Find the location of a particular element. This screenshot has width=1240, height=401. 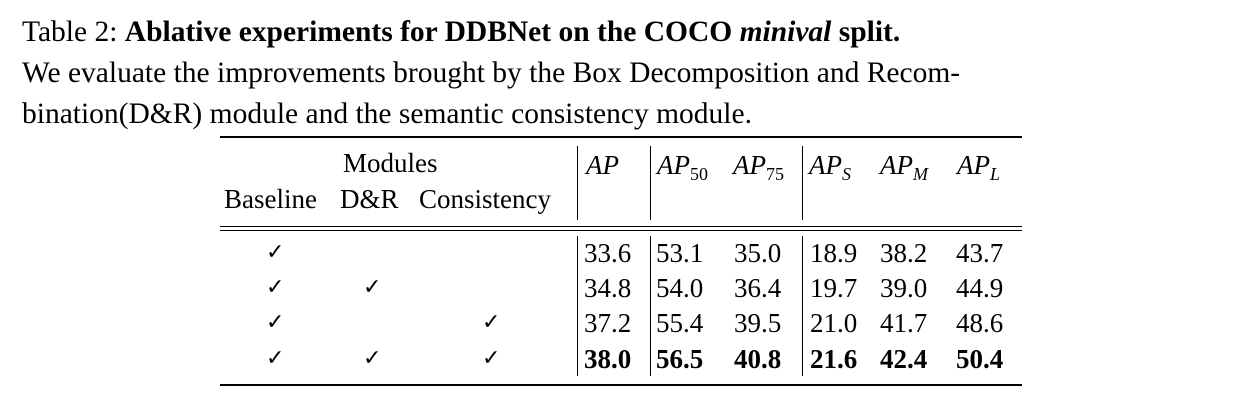

aps-sub: S is located at coordinates (846, 174).